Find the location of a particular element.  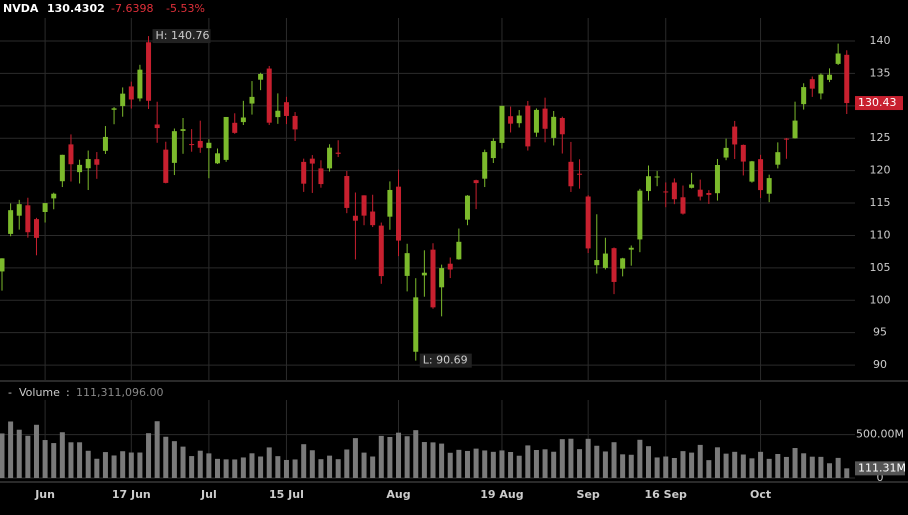

low-label-bg is located at coordinates (445, 360).